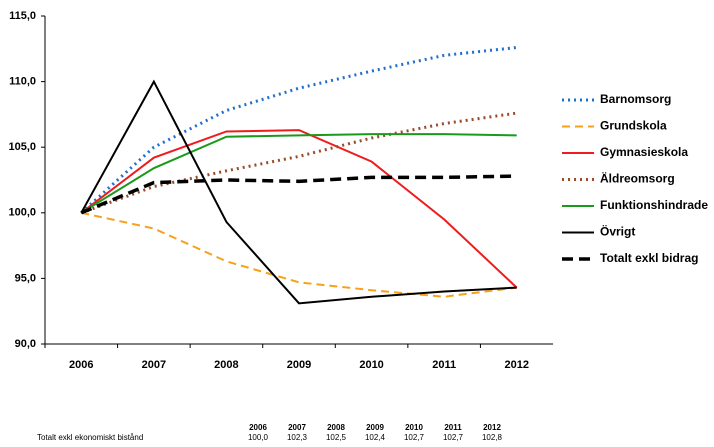  What do you see at coordinates (516, 365) in the screenshot?
I see `x-tick-label: 2012` at bounding box center [516, 365].